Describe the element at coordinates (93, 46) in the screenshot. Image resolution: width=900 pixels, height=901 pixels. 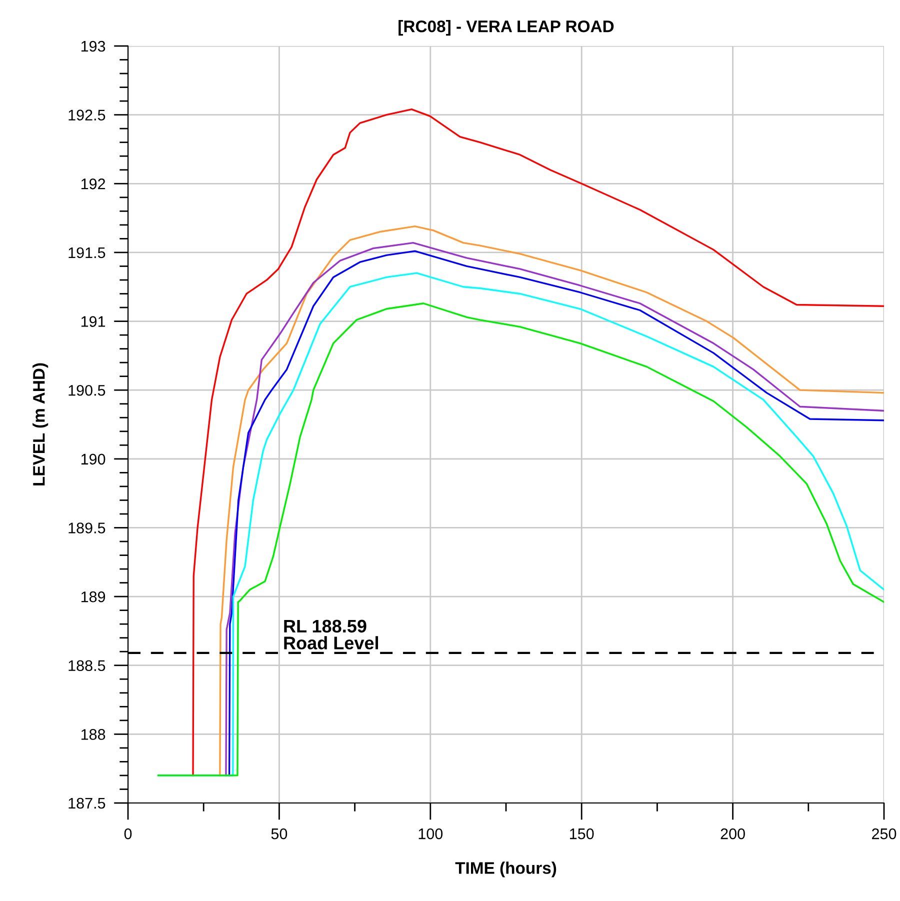
I see `y-tick-label: 193` at that location.